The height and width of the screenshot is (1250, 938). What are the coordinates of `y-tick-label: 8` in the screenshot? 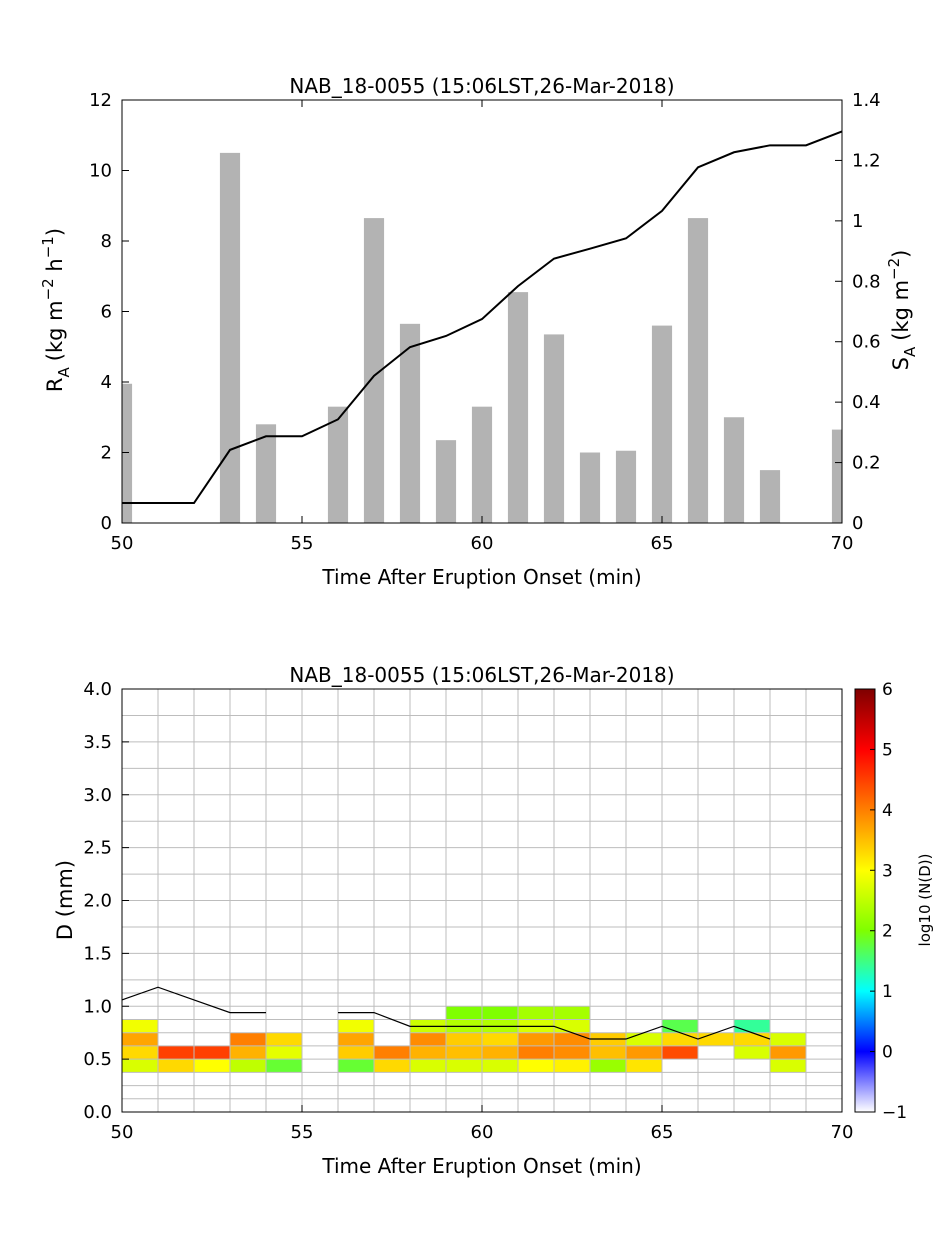 It's located at (106, 241).